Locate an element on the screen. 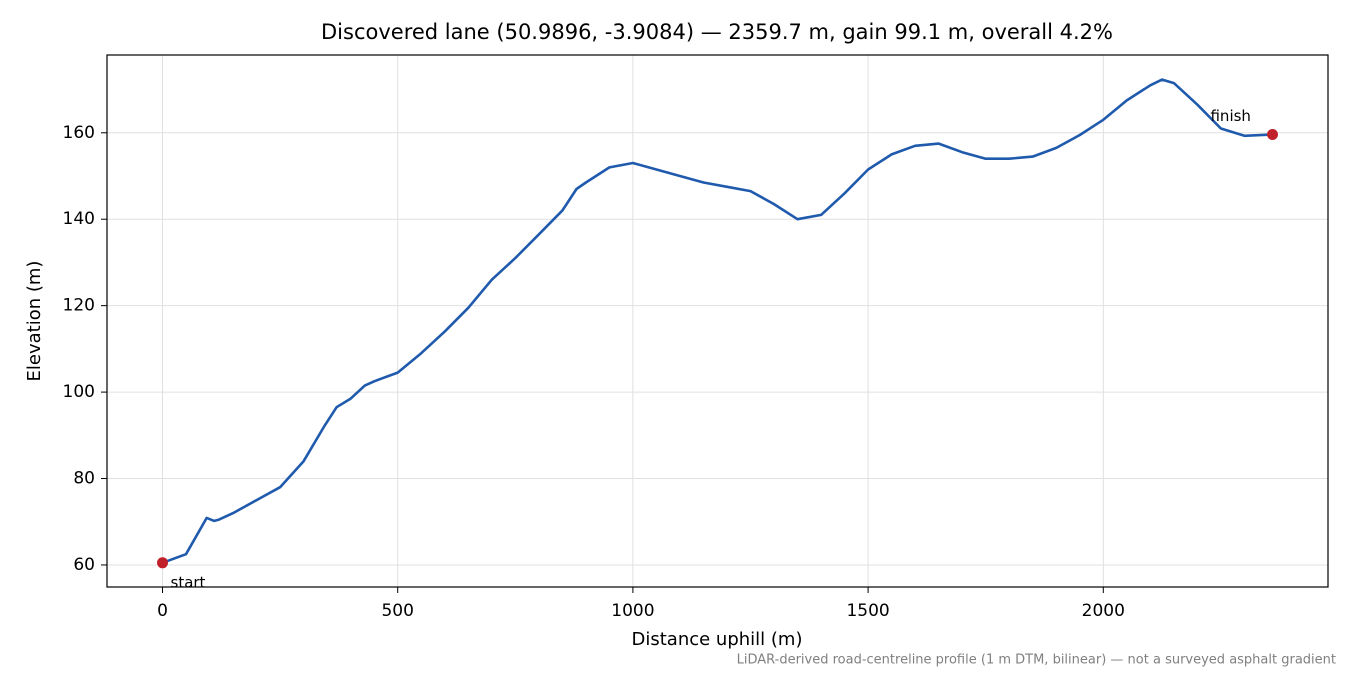  x-tick-label: 500 is located at coordinates (397, 611).